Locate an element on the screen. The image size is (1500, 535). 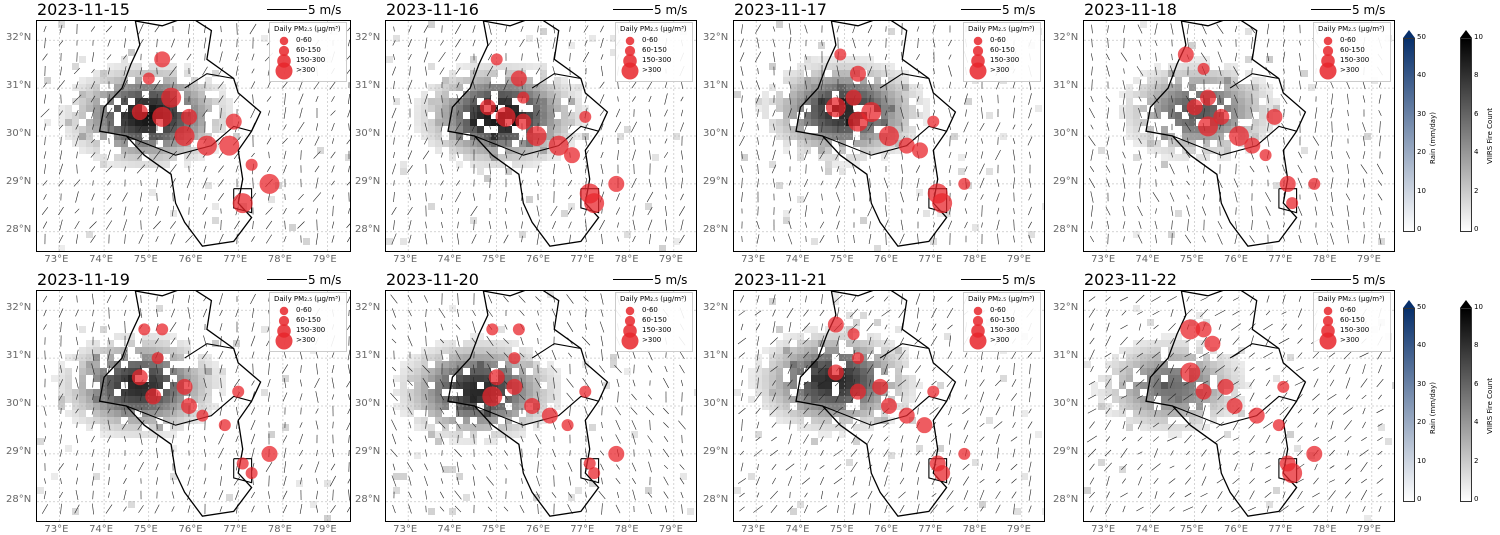
x-tick-label: 73°E is located at coordinates (753, 529).